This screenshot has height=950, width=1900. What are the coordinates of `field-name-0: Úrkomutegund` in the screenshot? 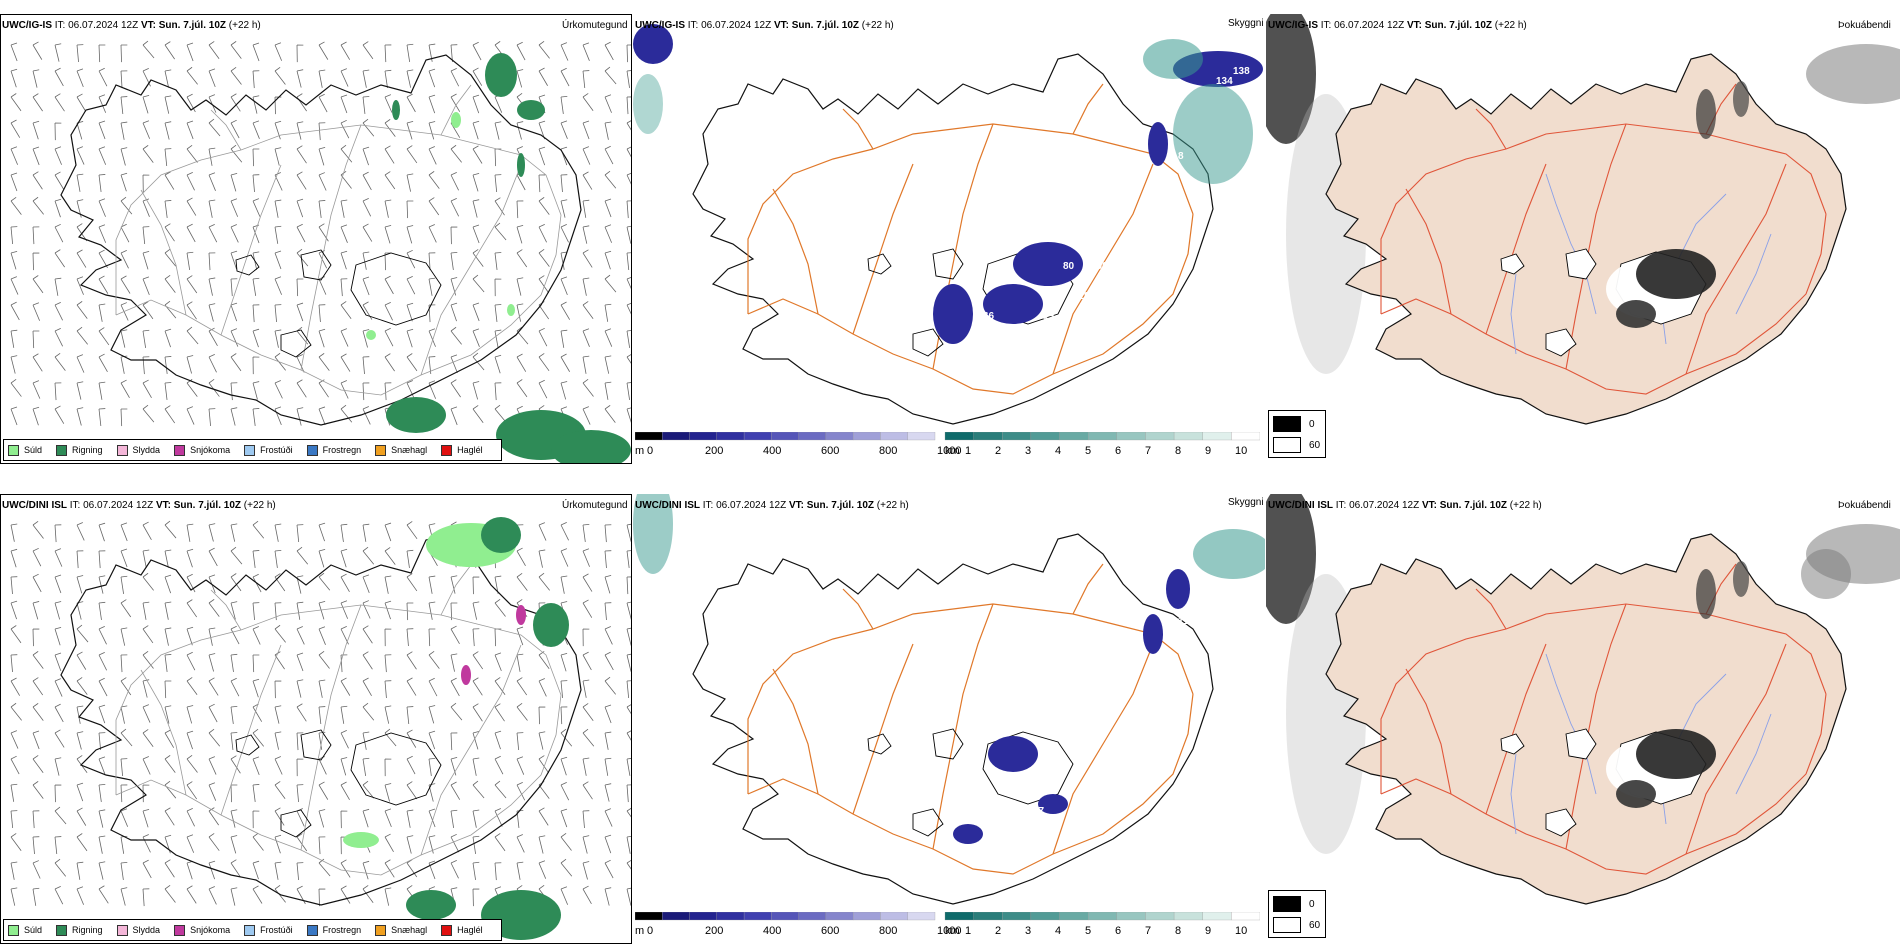 It's located at (595, 25).